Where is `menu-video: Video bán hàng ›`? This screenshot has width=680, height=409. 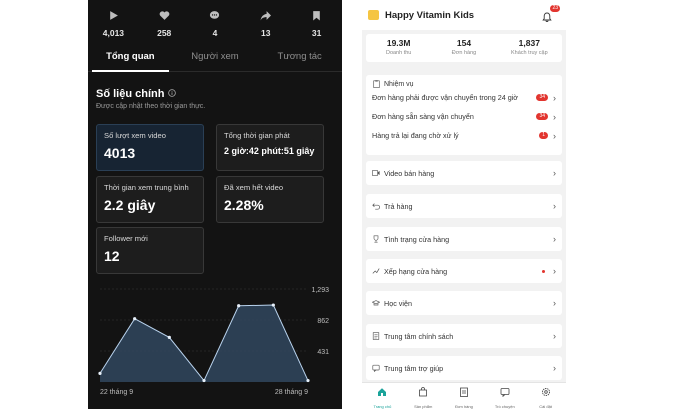
menu-video: Video bán hàng › is located at coordinates (464, 173).